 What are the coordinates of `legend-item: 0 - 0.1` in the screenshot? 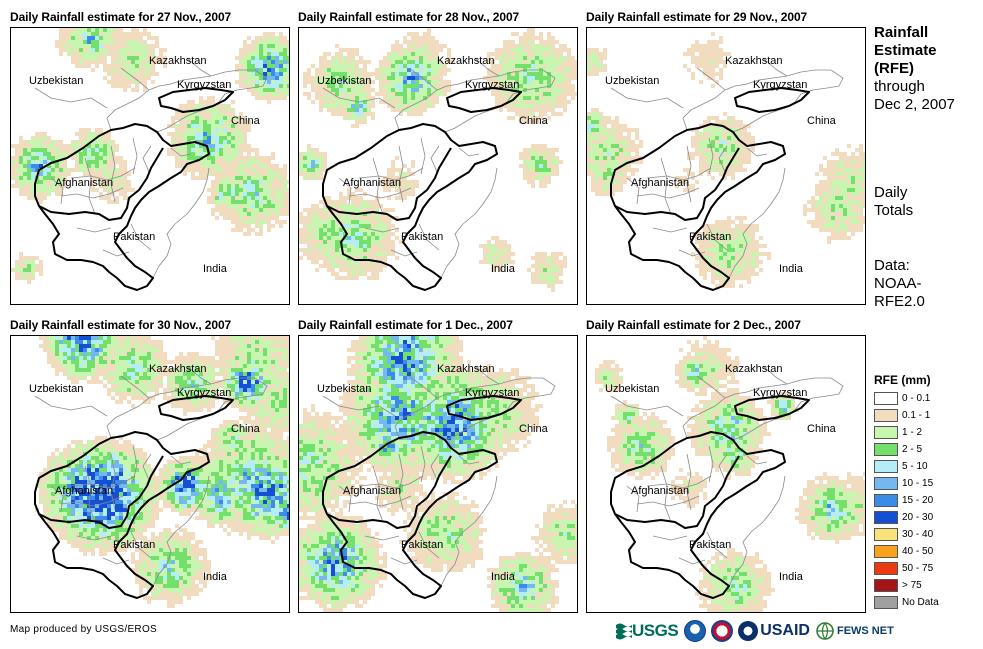 It's located at (906, 398).